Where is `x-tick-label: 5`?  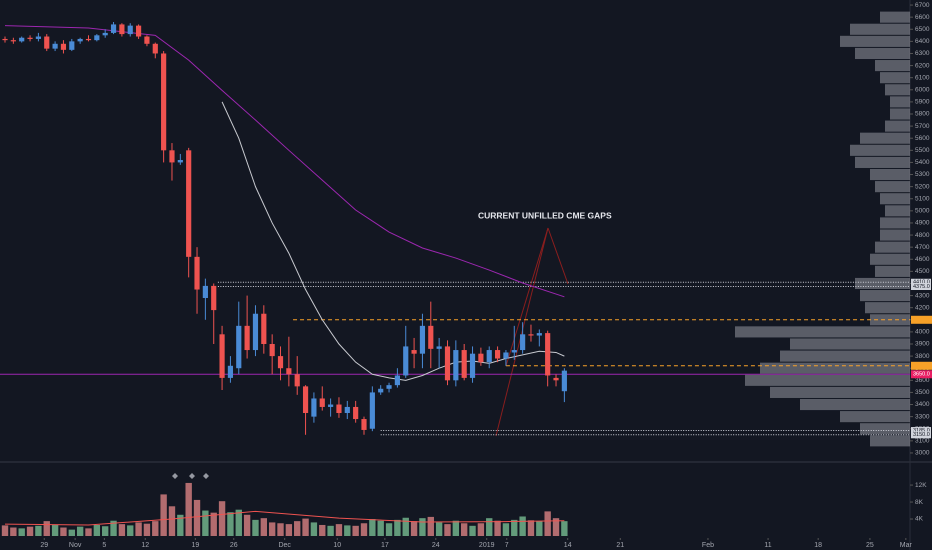 x-tick-label: 5 is located at coordinates (104, 545).